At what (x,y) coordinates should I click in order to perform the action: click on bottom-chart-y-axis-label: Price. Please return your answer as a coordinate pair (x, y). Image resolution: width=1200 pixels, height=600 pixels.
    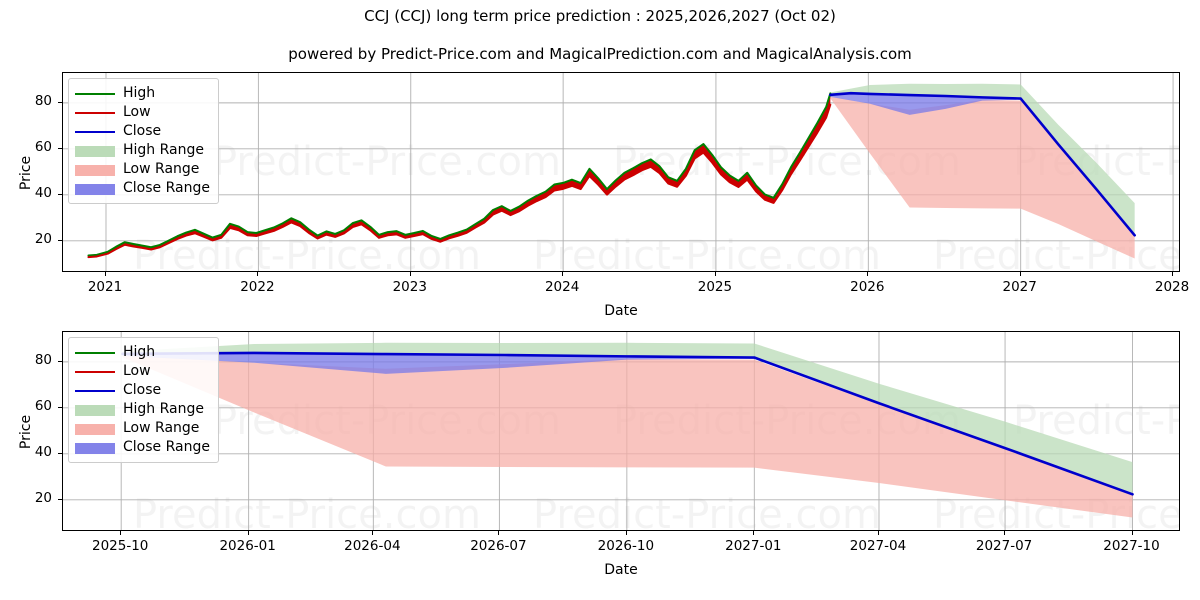
    Looking at the image, I should click on (26, 432).